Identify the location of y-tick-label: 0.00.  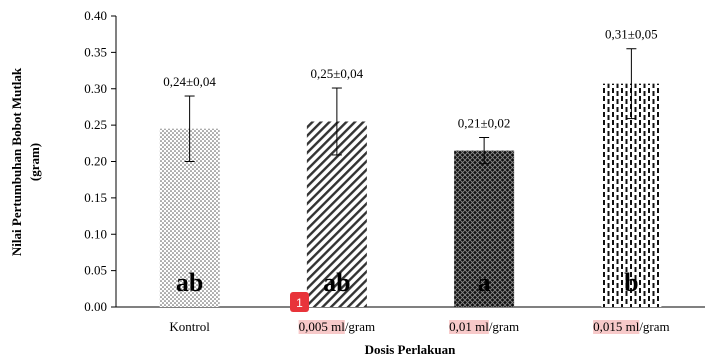
(95, 306).